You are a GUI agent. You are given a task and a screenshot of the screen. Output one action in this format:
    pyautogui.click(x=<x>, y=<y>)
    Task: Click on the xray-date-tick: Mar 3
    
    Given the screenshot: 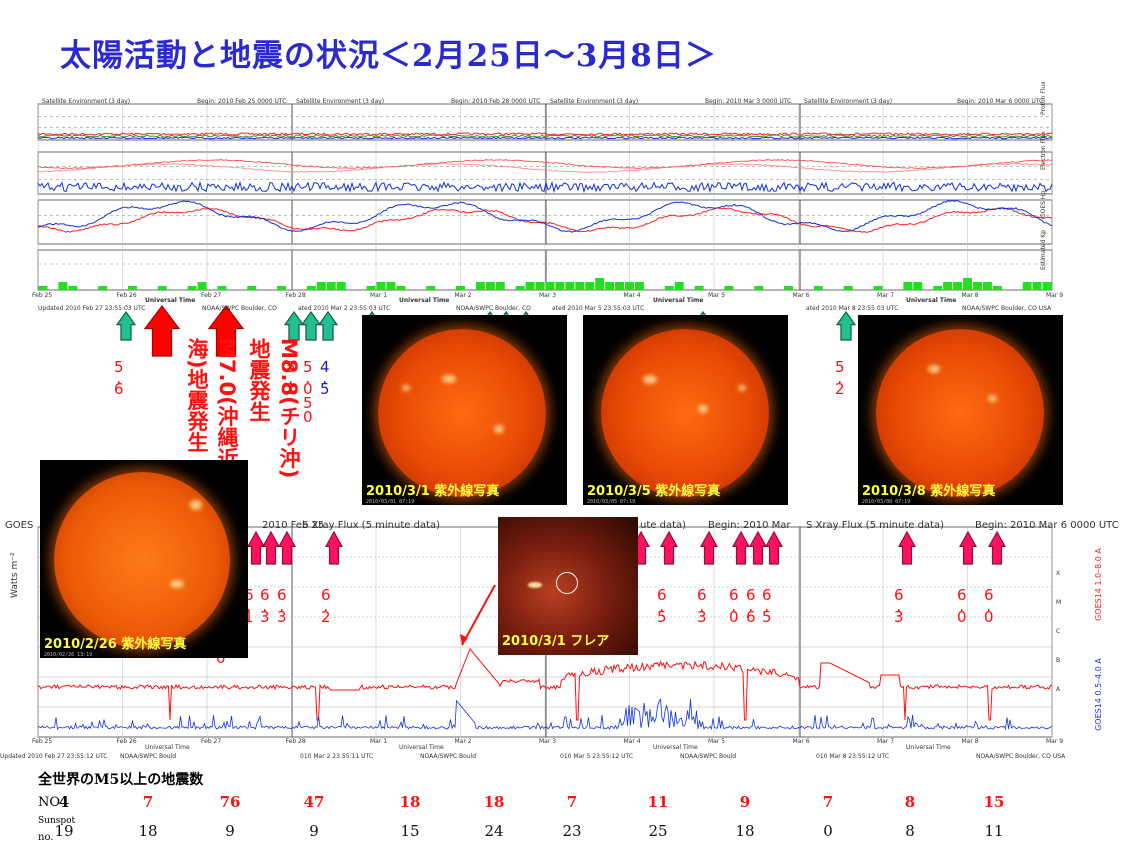 What is the action you would take?
    pyautogui.click(x=548, y=741)
    